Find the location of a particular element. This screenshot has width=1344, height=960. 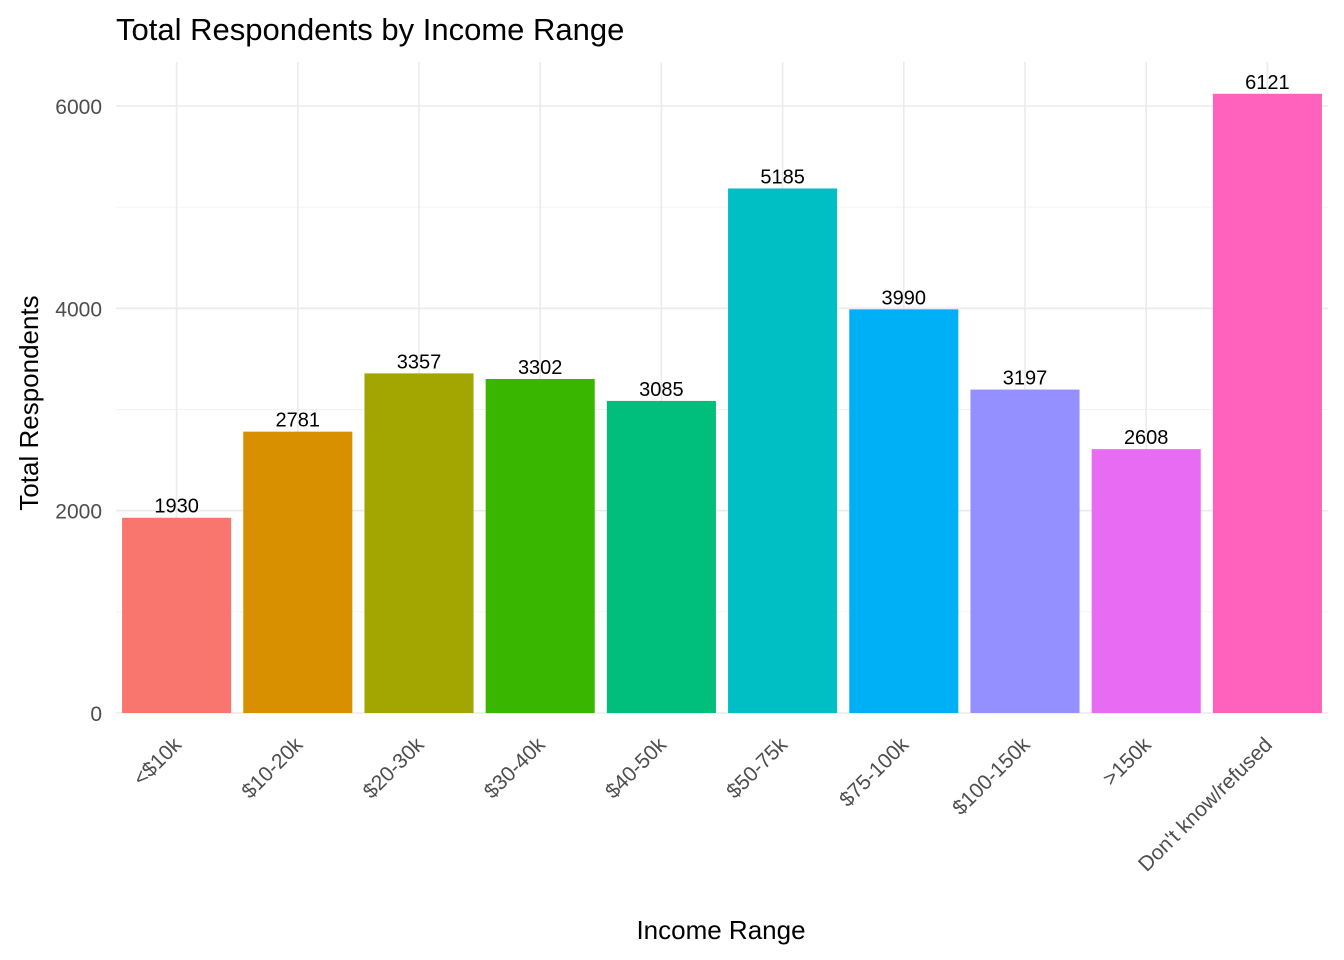

y-tick-label: 6000 is located at coordinates (78, 107).